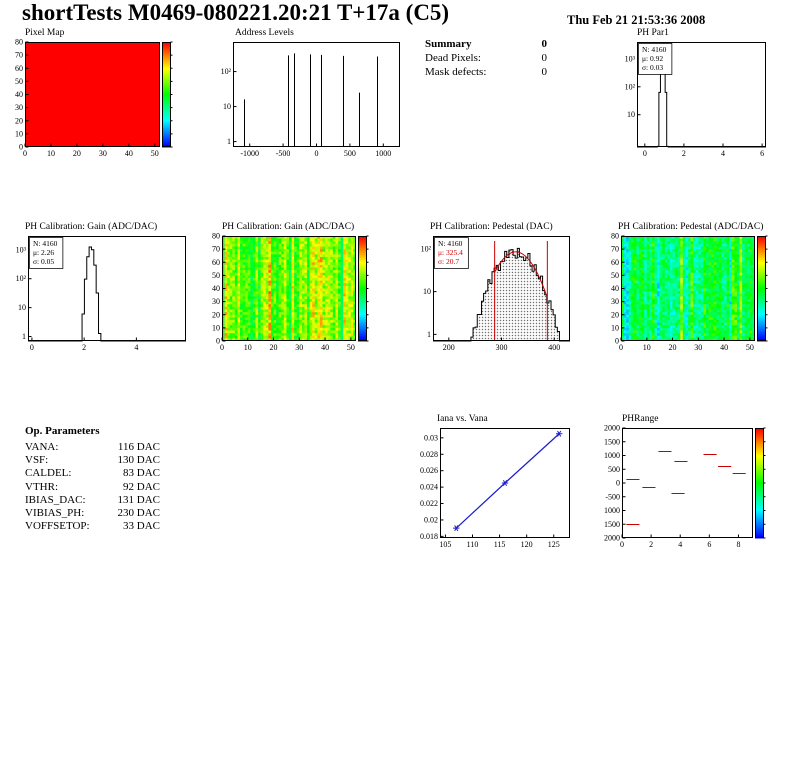 The height and width of the screenshot is (772, 796). Describe the element at coordinates (92, 487) in the screenshot. I see `op-param-row-vthr: VTHR: 92 DAC` at that location.